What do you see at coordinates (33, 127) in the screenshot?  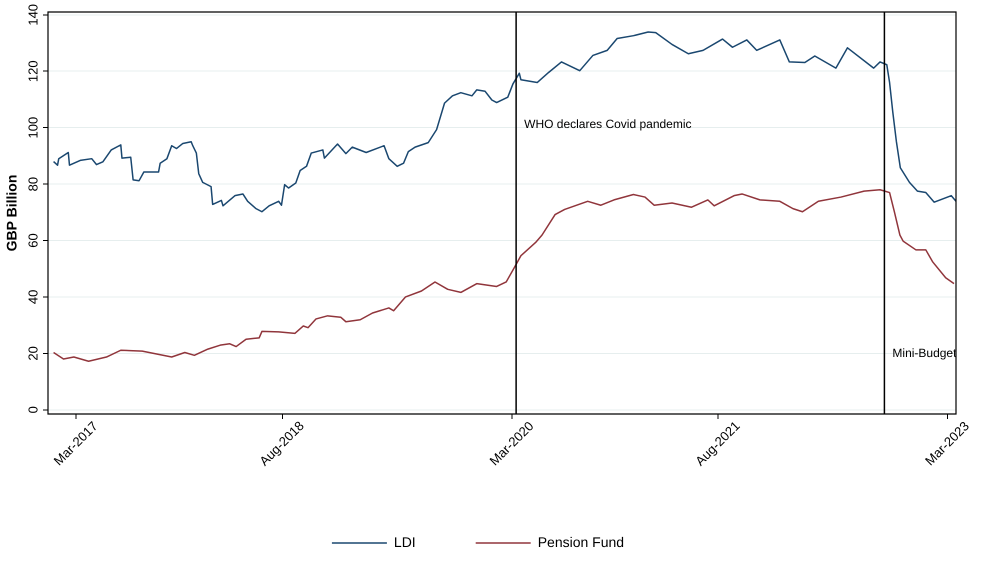 I see `y-tick-label: 100` at bounding box center [33, 127].